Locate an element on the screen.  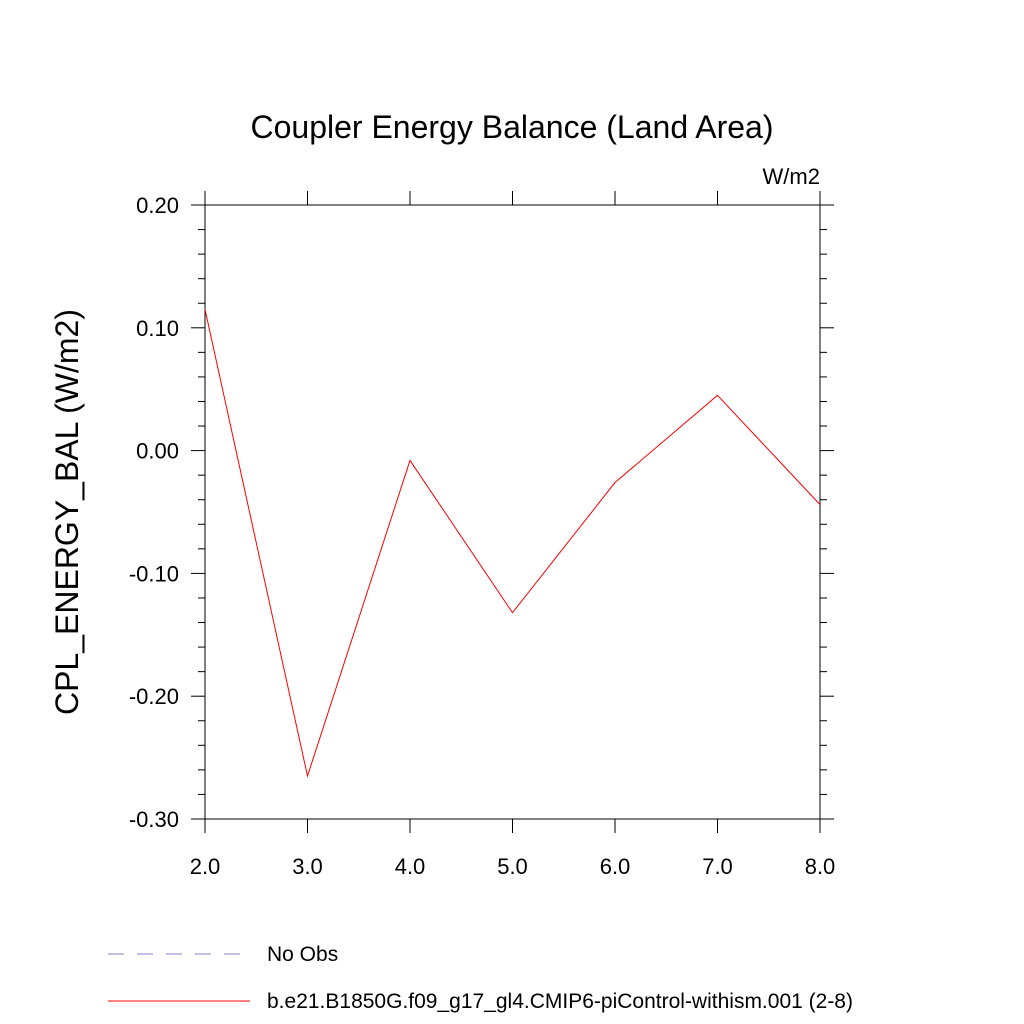
x-tick-label: 6.0 is located at coordinates (615, 866).